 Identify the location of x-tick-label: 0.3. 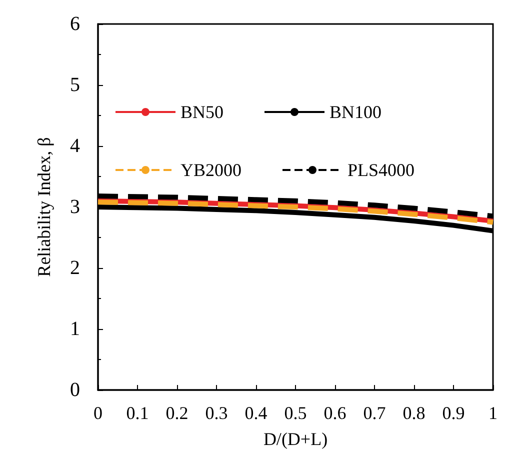
(216, 413).